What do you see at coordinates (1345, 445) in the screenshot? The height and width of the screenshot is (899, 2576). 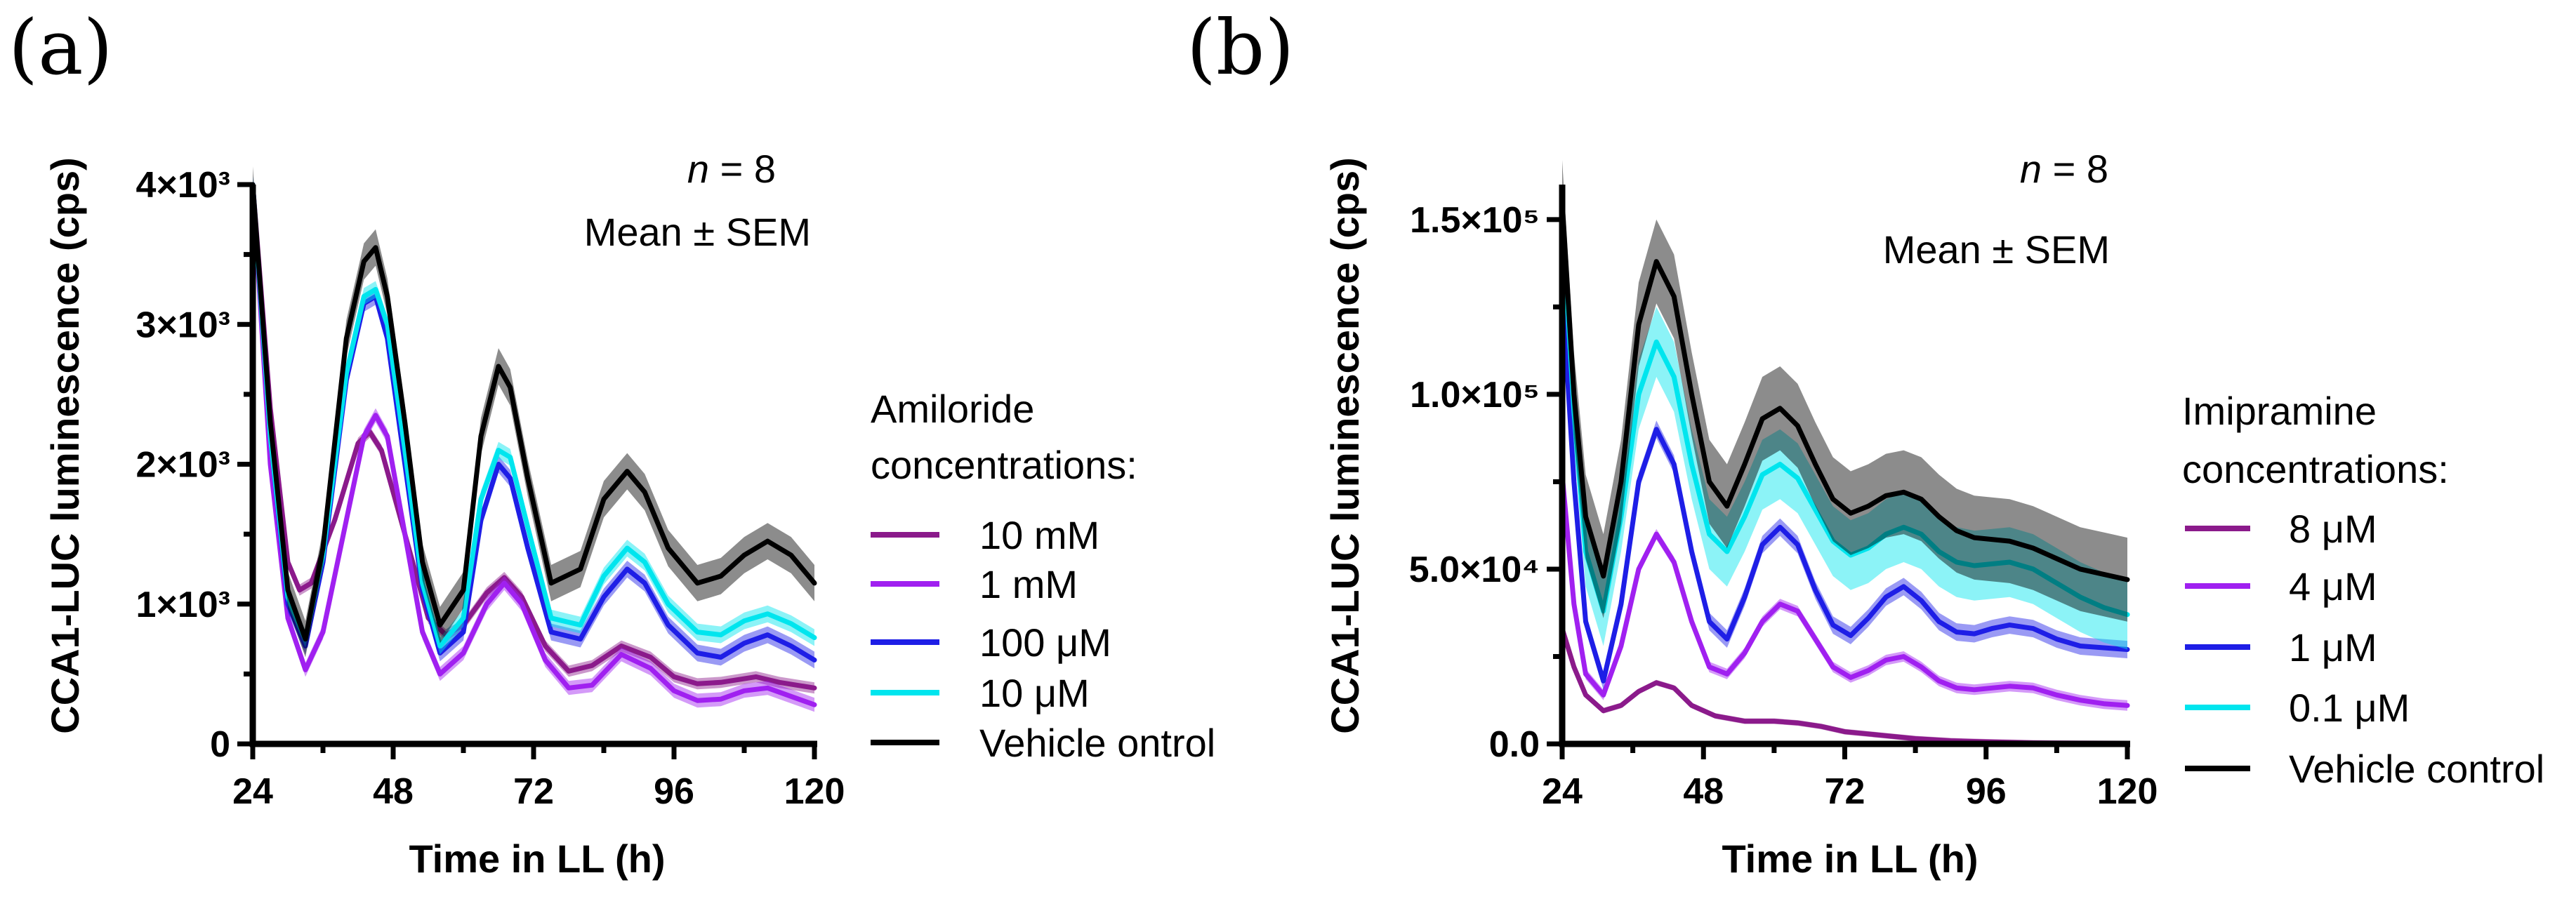 I see `y-axis-title-b: CCA1-LUC luminescence (cps)` at bounding box center [1345, 445].